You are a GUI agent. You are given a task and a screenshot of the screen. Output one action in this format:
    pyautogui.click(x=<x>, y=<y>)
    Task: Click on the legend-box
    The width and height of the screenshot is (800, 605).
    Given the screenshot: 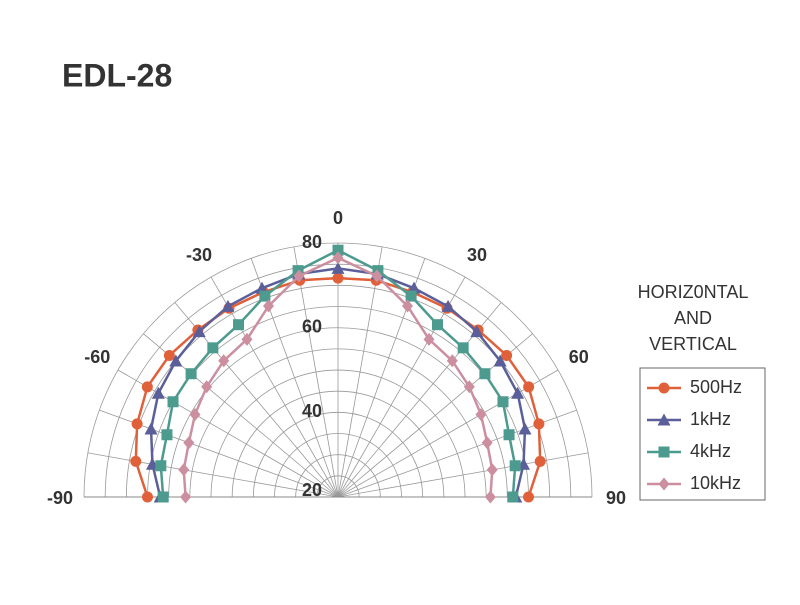 What is the action you would take?
    pyautogui.click(x=702, y=434)
    